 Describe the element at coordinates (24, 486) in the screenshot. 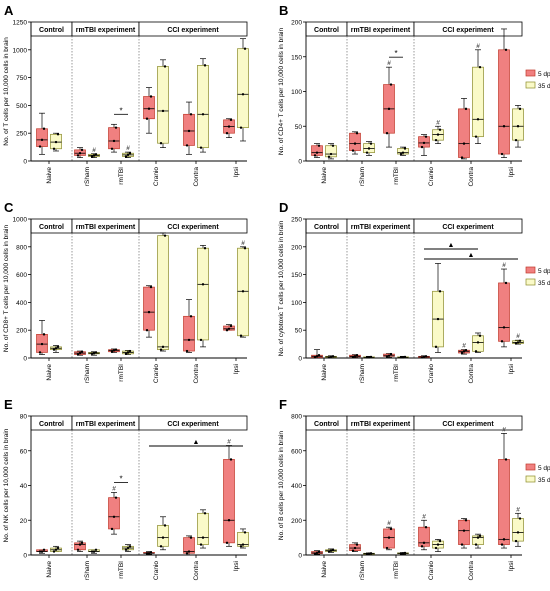

I see `y-tick-label: 40` at that location.